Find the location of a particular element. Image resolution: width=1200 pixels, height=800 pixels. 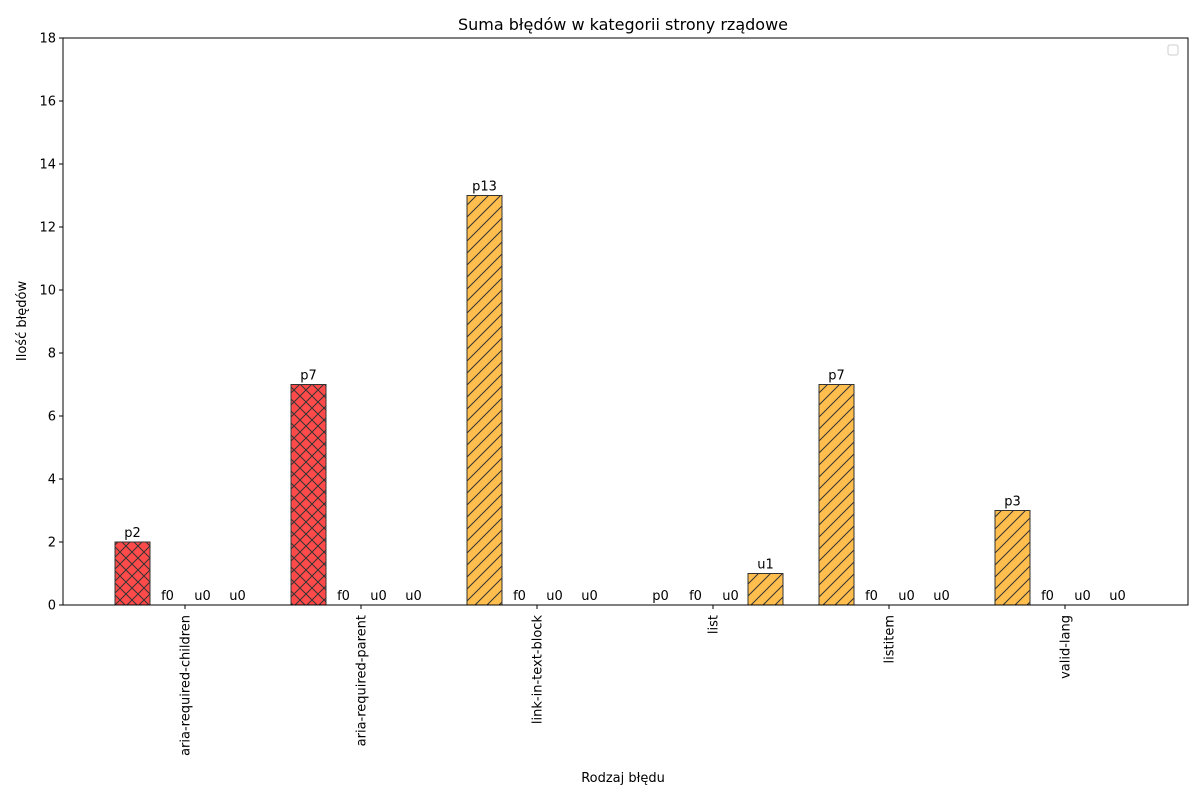

x-tick-label: listitem is located at coordinates (890, 639).